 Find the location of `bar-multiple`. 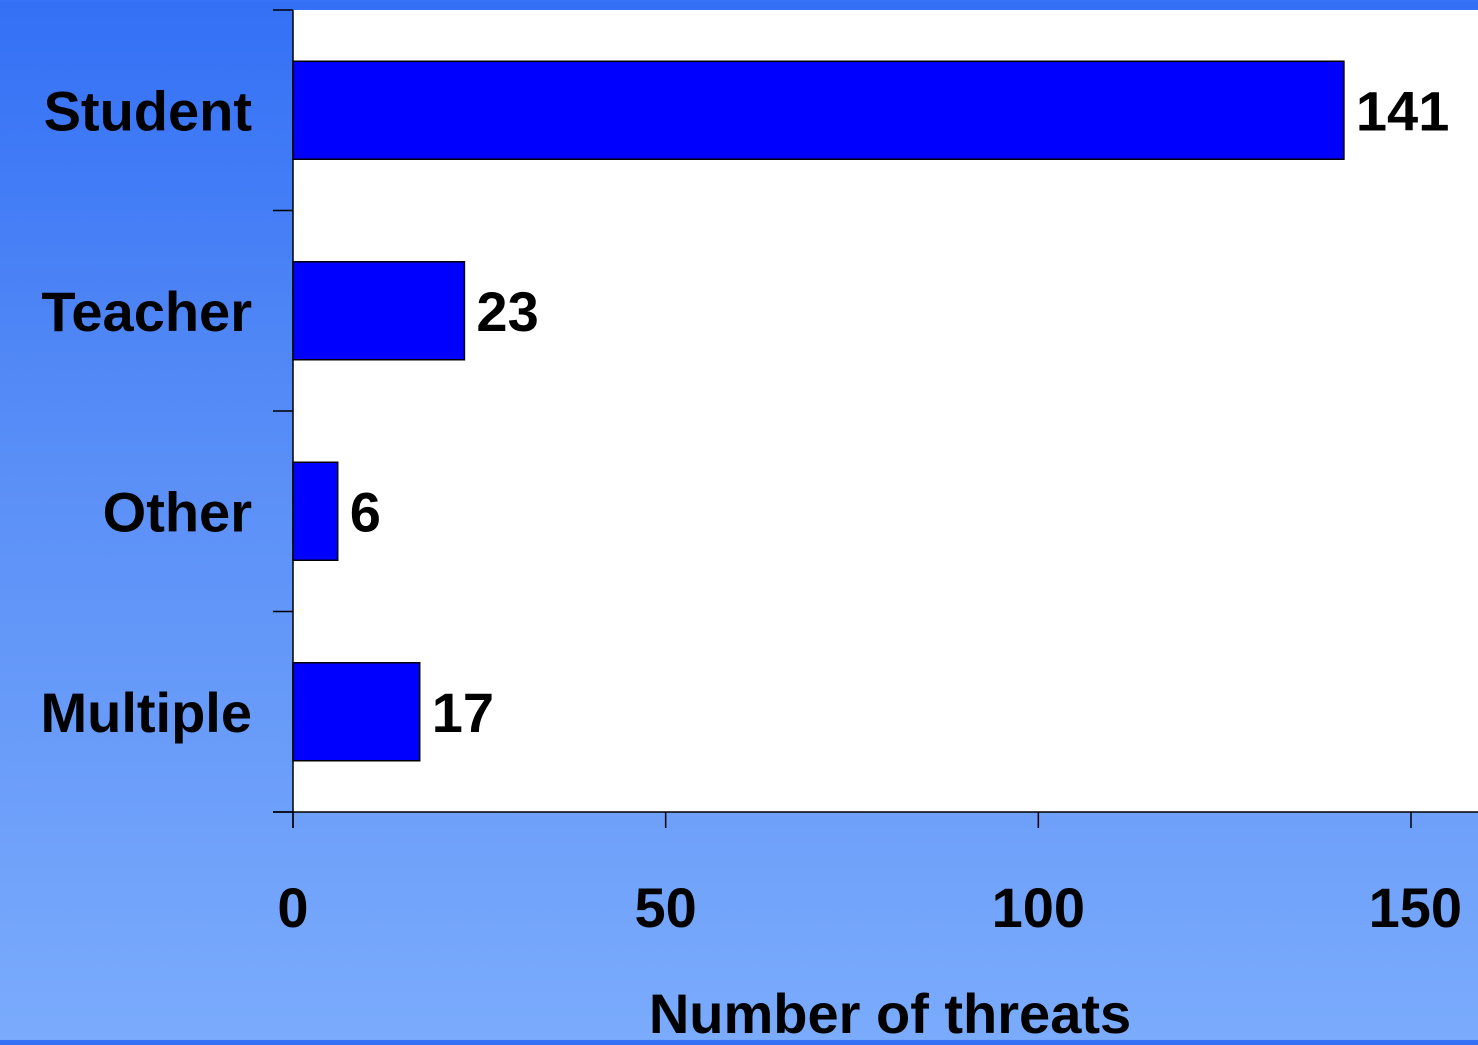

bar-multiple is located at coordinates (356, 712).